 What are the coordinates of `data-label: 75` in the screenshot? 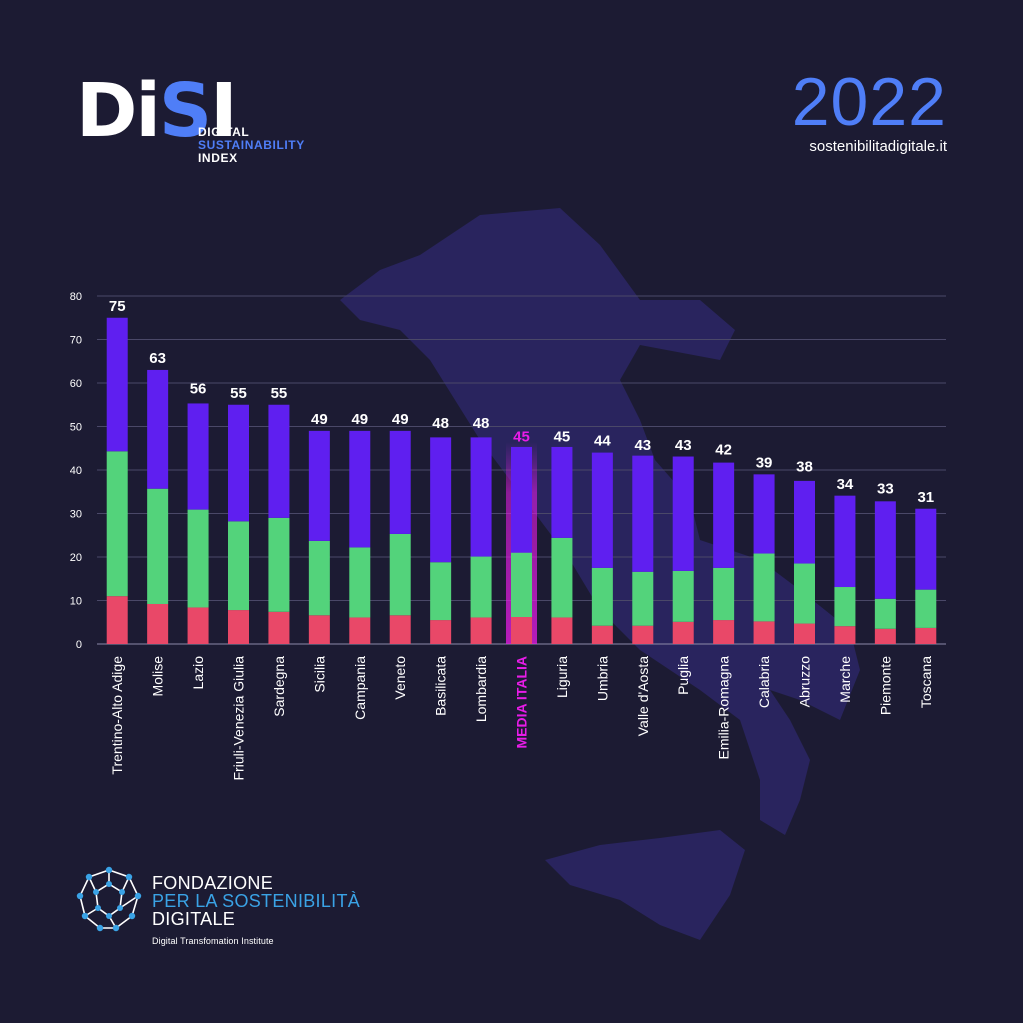 It's located at (117, 306).